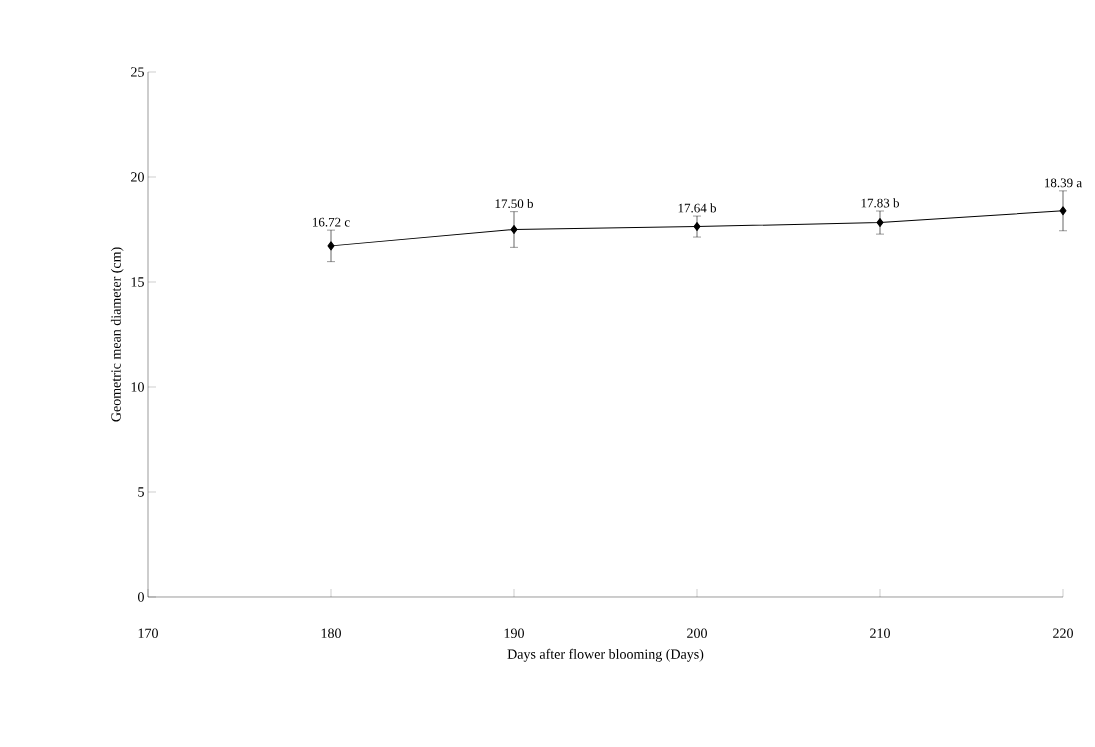  I want to click on x-tick-label: 170, so click(148, 633).